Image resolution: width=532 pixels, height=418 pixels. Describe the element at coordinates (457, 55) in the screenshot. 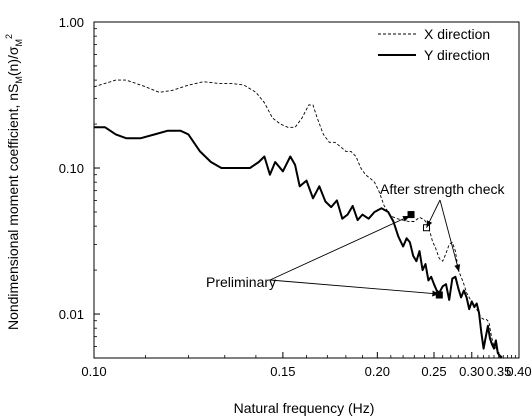

I see `legend-label-y-direction: Y direction` at that location.